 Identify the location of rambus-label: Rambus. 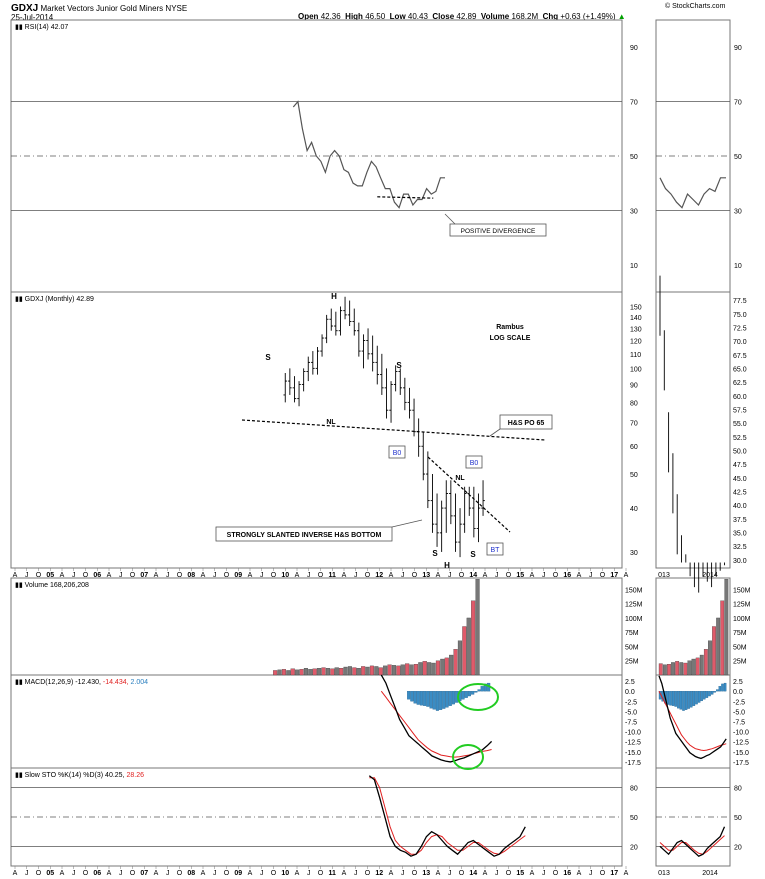
(510, 327).